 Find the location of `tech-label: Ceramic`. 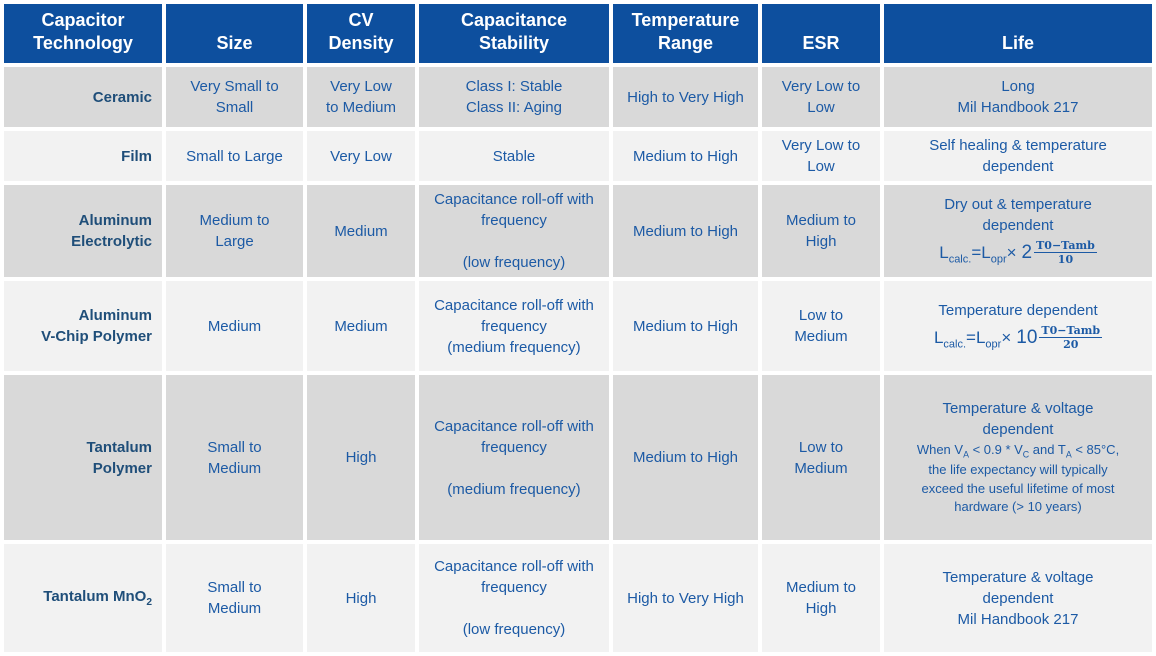

tech-label: Ceramic is located at coordinates (82, 97).